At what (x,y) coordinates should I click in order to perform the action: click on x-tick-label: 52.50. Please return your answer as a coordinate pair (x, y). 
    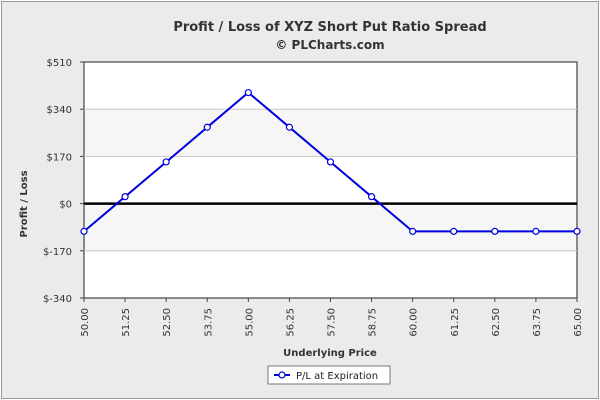
    Looking at the image, I should click on (167, 322).